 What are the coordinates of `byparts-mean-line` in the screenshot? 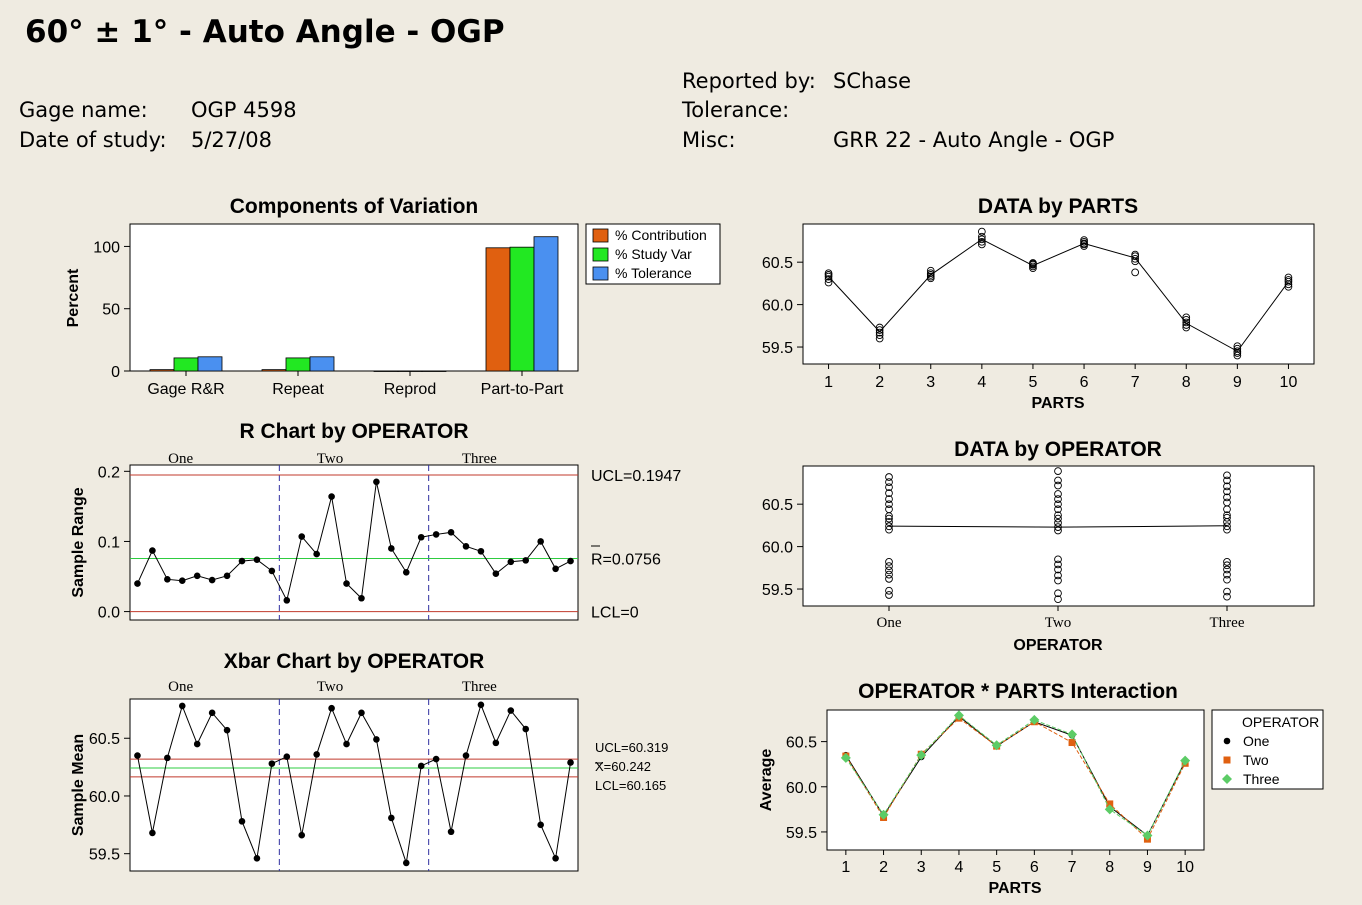 It's located at (1058, 295).